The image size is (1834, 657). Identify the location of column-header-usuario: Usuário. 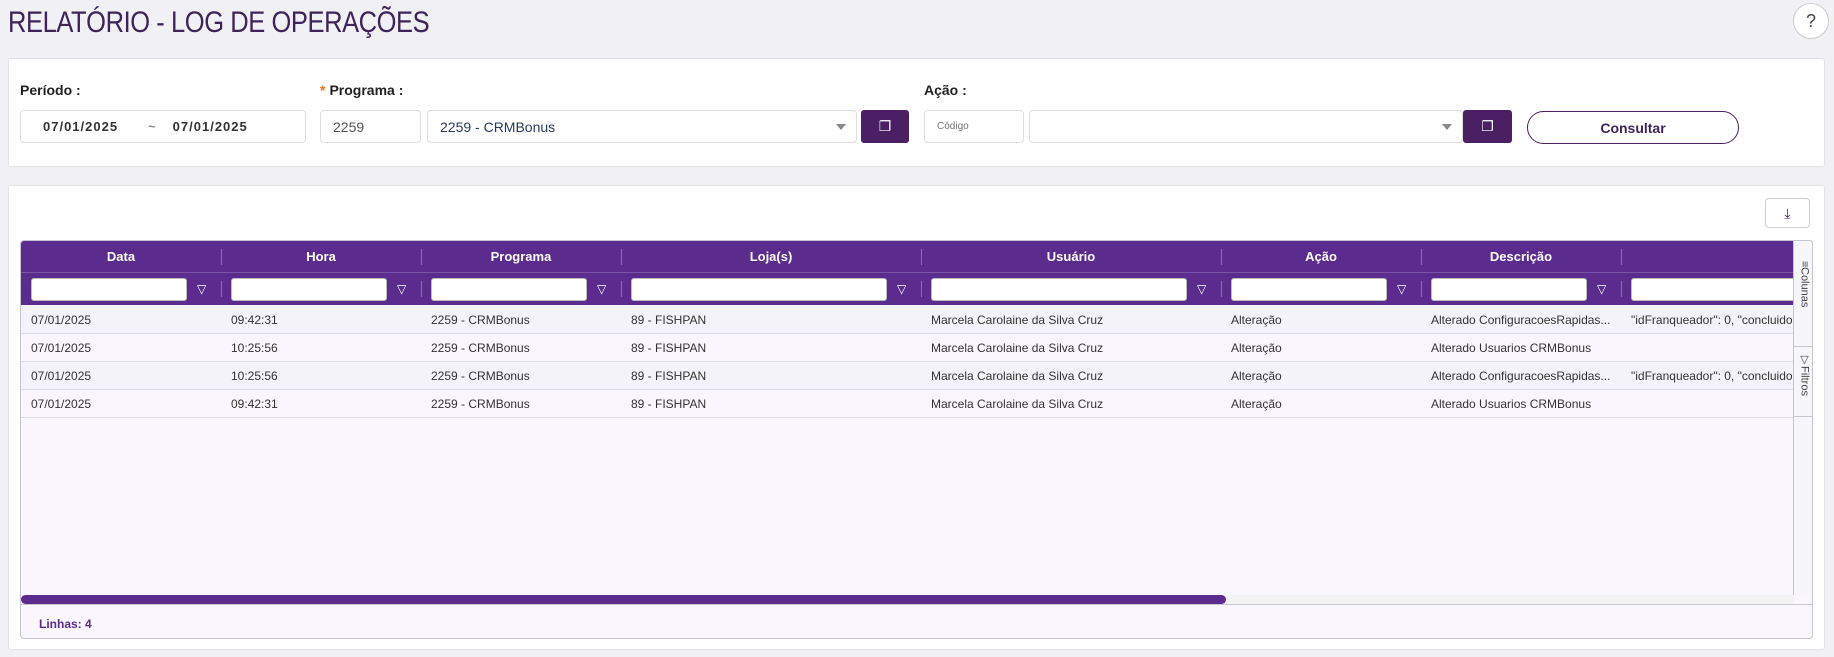
(1071, 256).